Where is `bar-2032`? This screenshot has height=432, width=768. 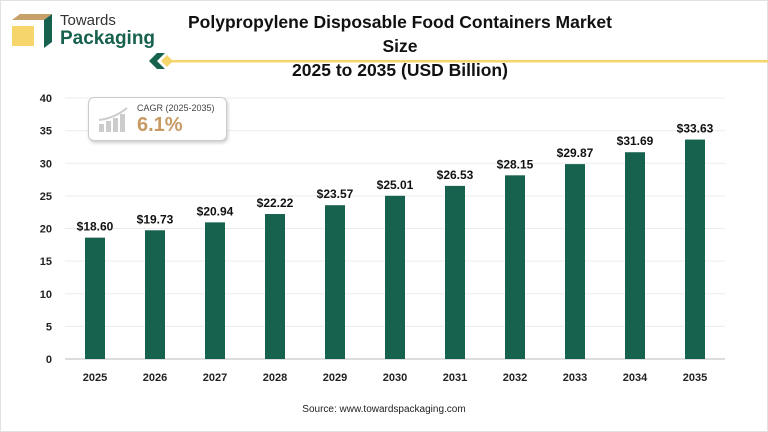 bar-2032 is located at coordinates (515, 267).